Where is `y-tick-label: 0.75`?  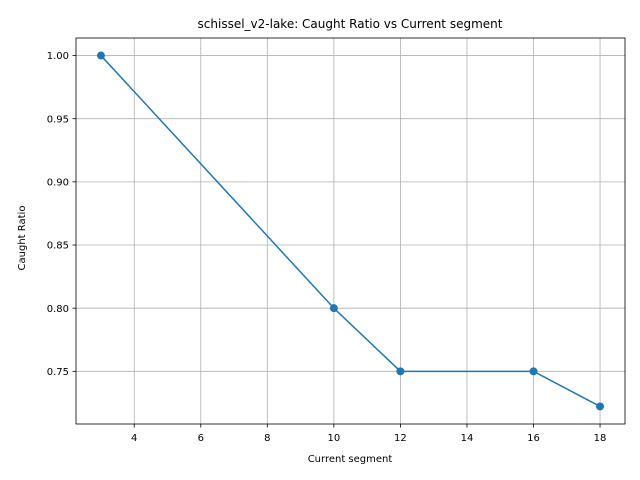
y-tick-label: 0.75 is located at coordinates (58, 372).